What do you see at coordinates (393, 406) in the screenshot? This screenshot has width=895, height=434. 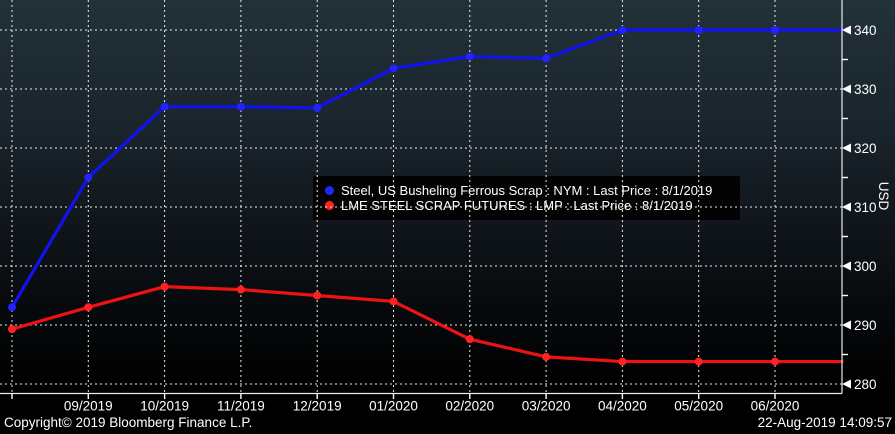 I see `x-axis-tick-label: 01/2020` at bounding box center [393, 406].